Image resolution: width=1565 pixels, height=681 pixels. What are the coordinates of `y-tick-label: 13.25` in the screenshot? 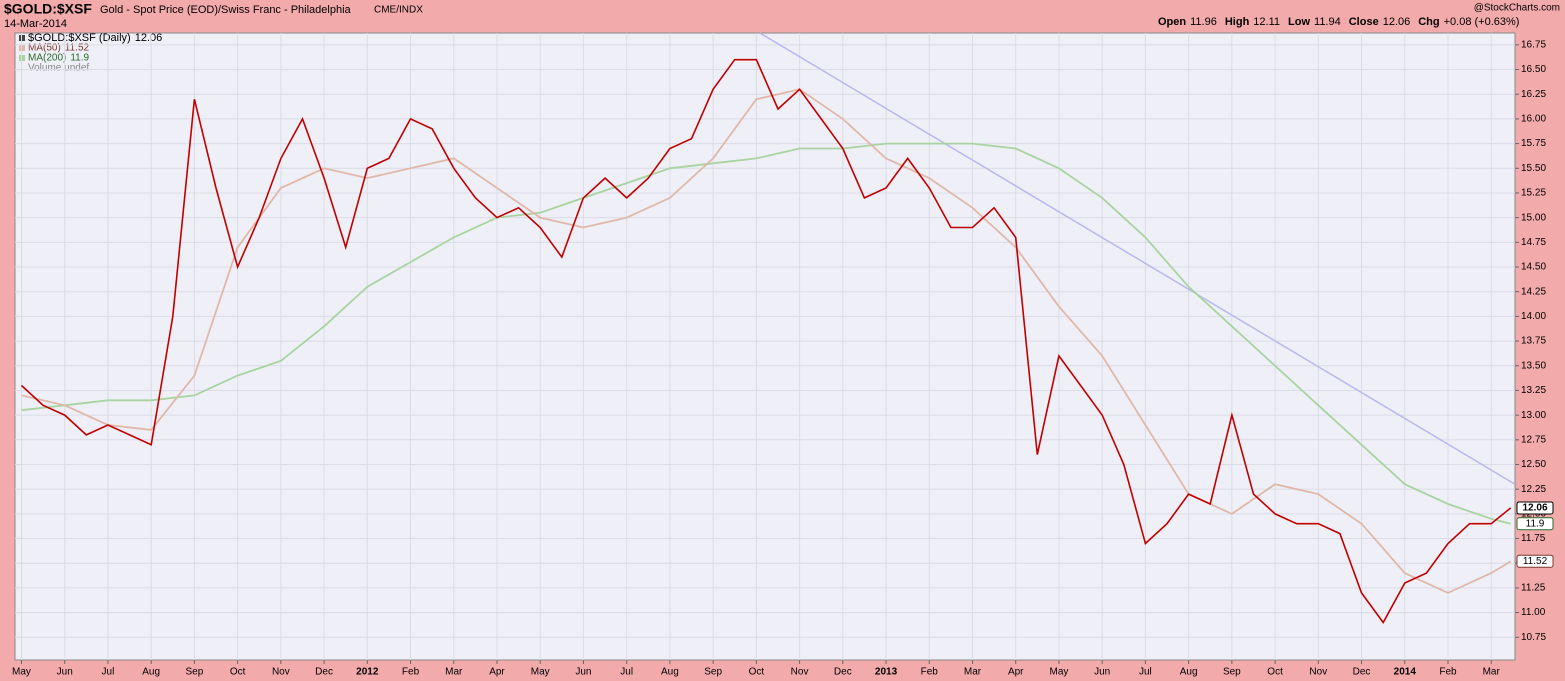 It's located at (1533, 390).